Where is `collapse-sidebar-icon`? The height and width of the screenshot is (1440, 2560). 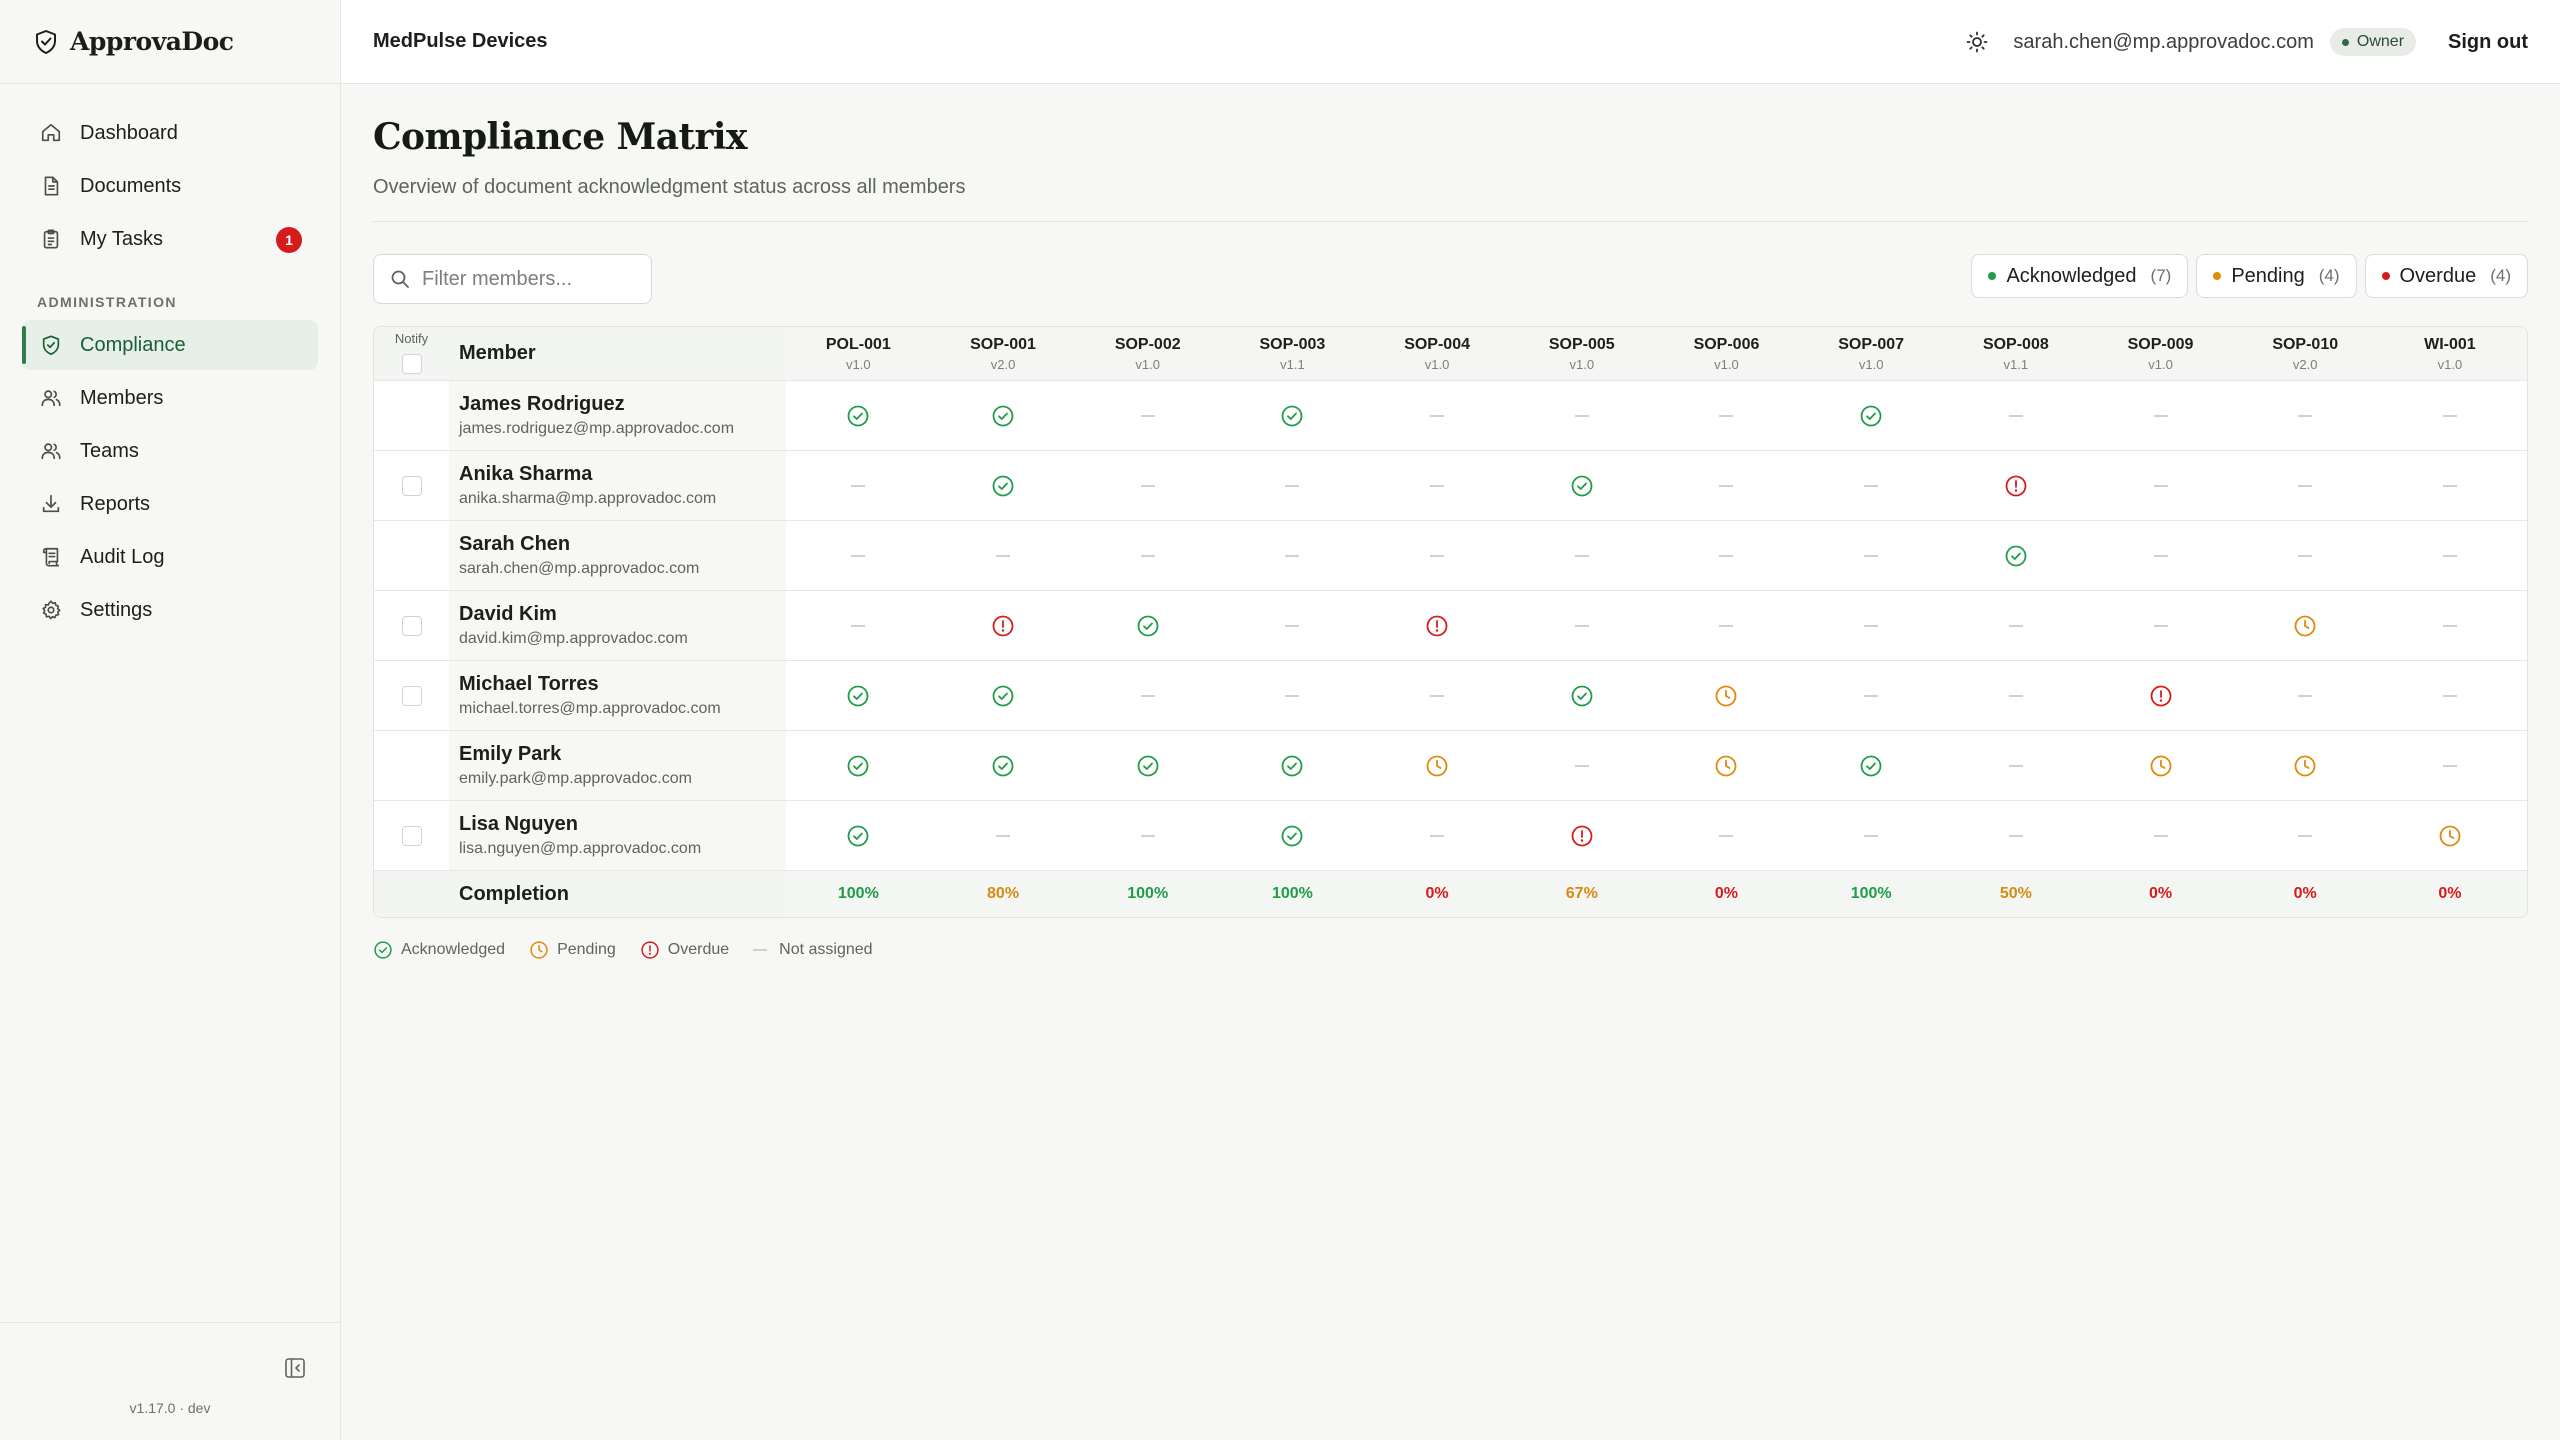 collapse-sidebar-icon is located at coordinates (295, 1368).